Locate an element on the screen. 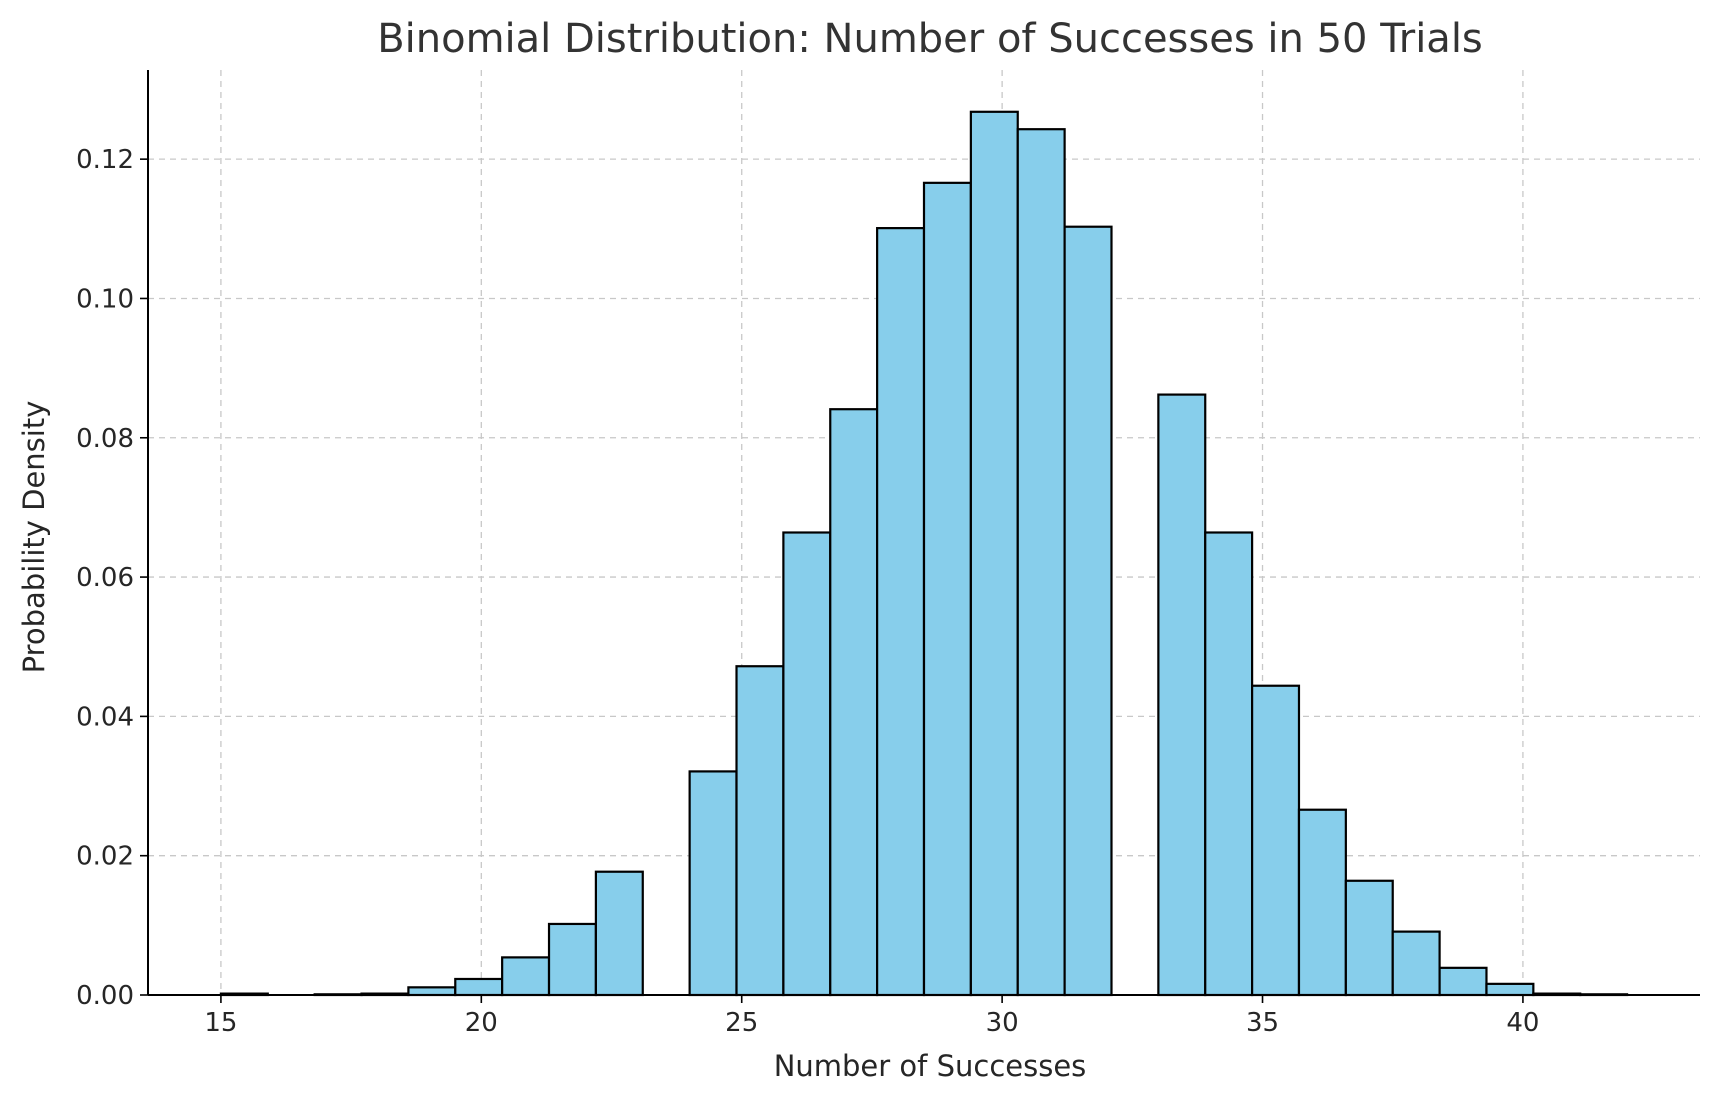 Image resolution: width=1718 pixels, height=1101 pixels. x-tick-label: 20 is located at coordinates (481, 1023).